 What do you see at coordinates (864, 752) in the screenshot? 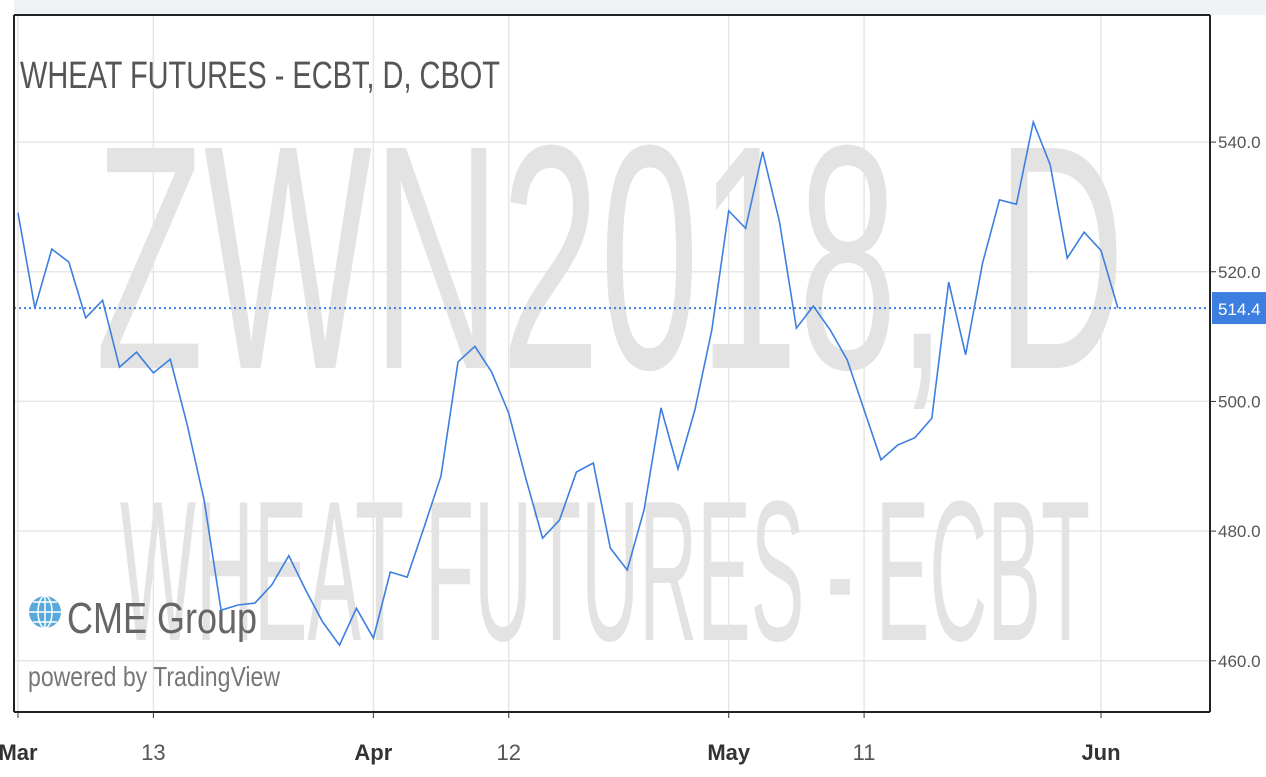
I see `x-tick-label: 11` at bounding box center [864, 752].